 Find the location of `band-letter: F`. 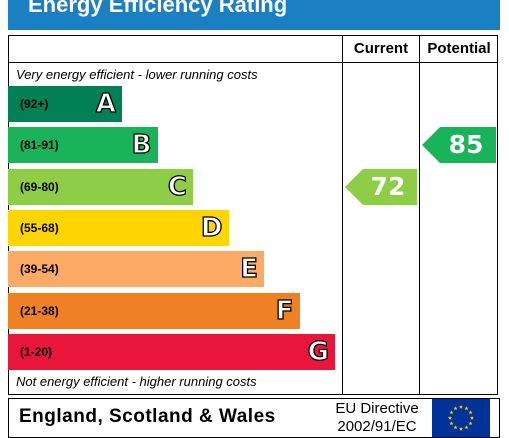

band-letter: F is located at coordinates (284, 310).